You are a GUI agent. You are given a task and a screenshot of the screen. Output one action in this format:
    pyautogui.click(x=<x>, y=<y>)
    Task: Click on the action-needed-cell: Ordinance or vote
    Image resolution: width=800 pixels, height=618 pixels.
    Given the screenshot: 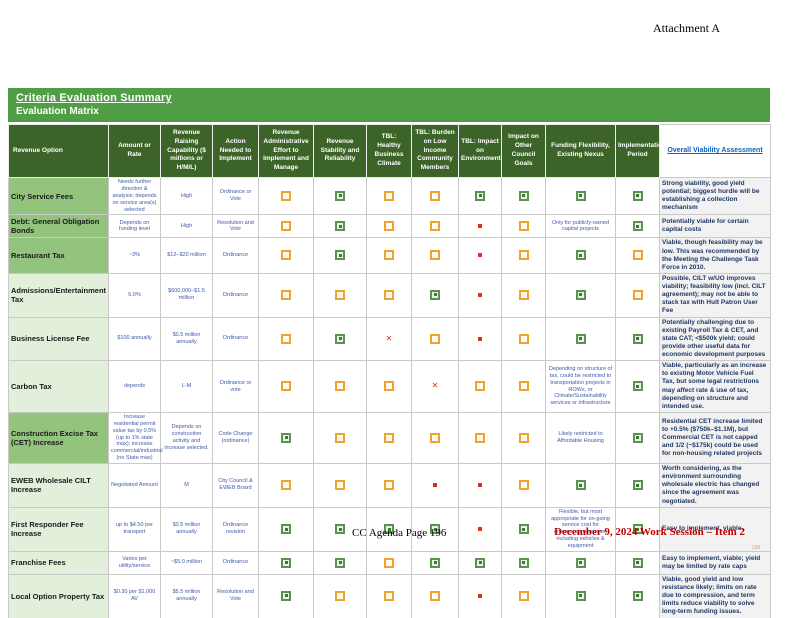 What is the action you would take?
    pyautogui.click(x=235, y=386)
    